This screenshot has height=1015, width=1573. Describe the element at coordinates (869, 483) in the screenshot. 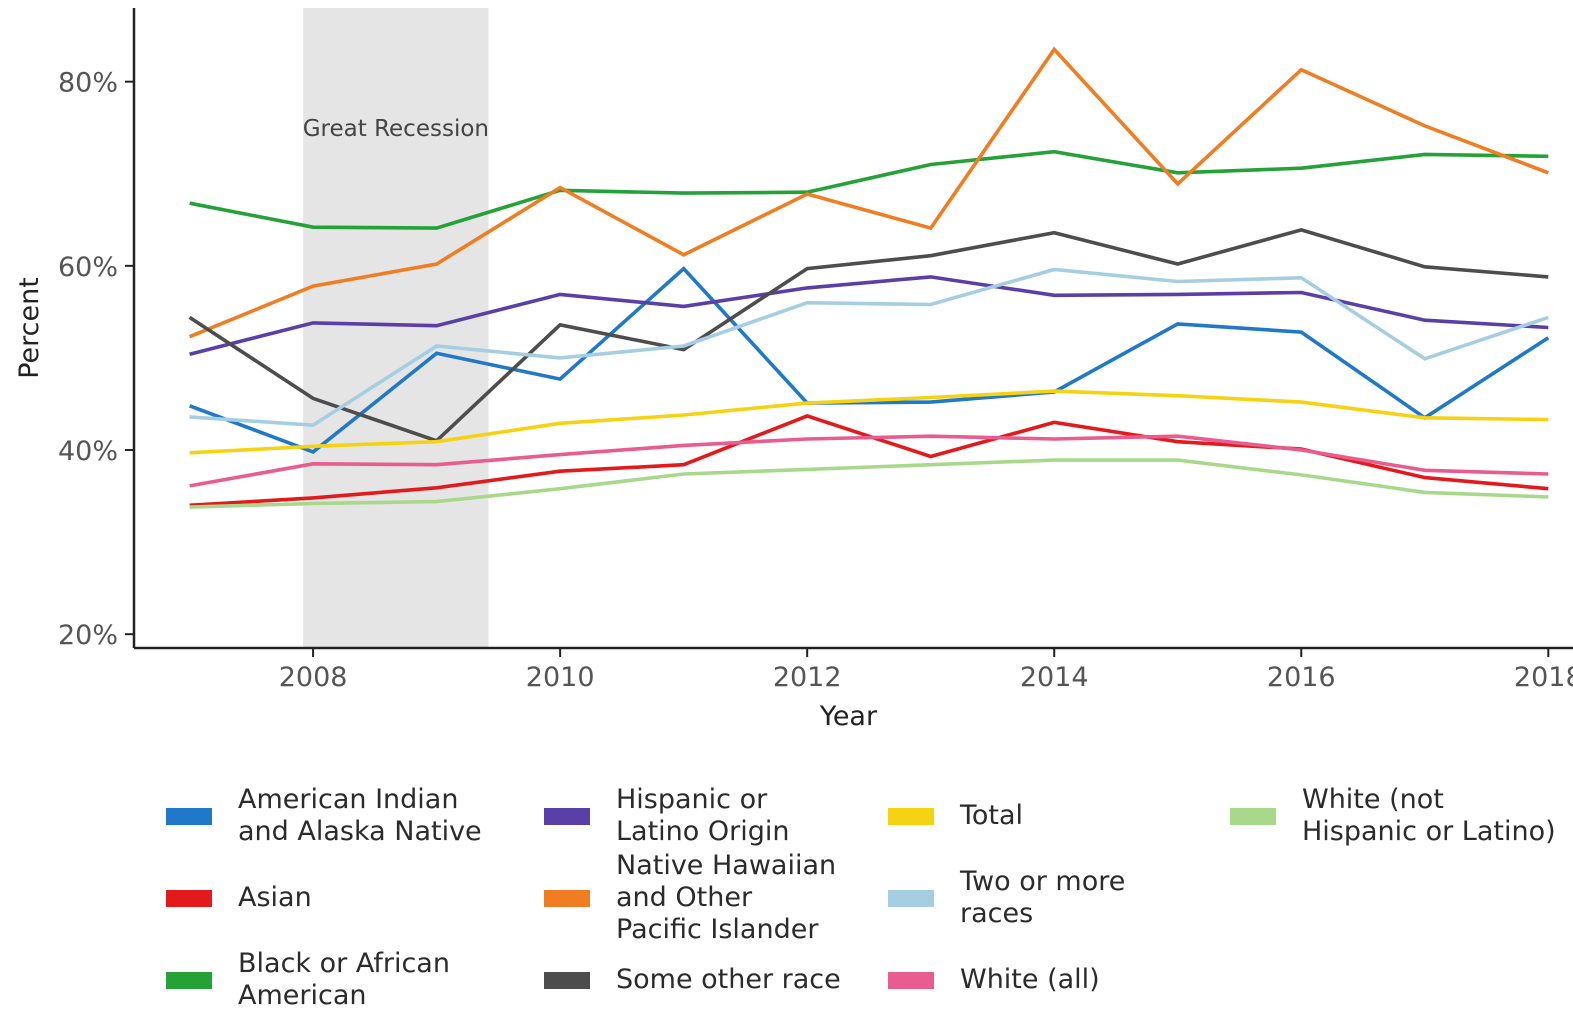

I see `series-line-white-not-hispanic-or-latino` at that location.